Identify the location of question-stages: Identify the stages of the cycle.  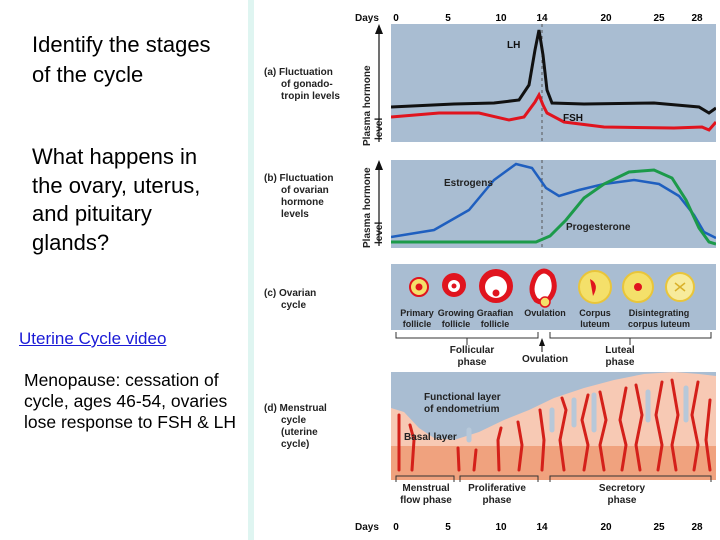
(121, 59).